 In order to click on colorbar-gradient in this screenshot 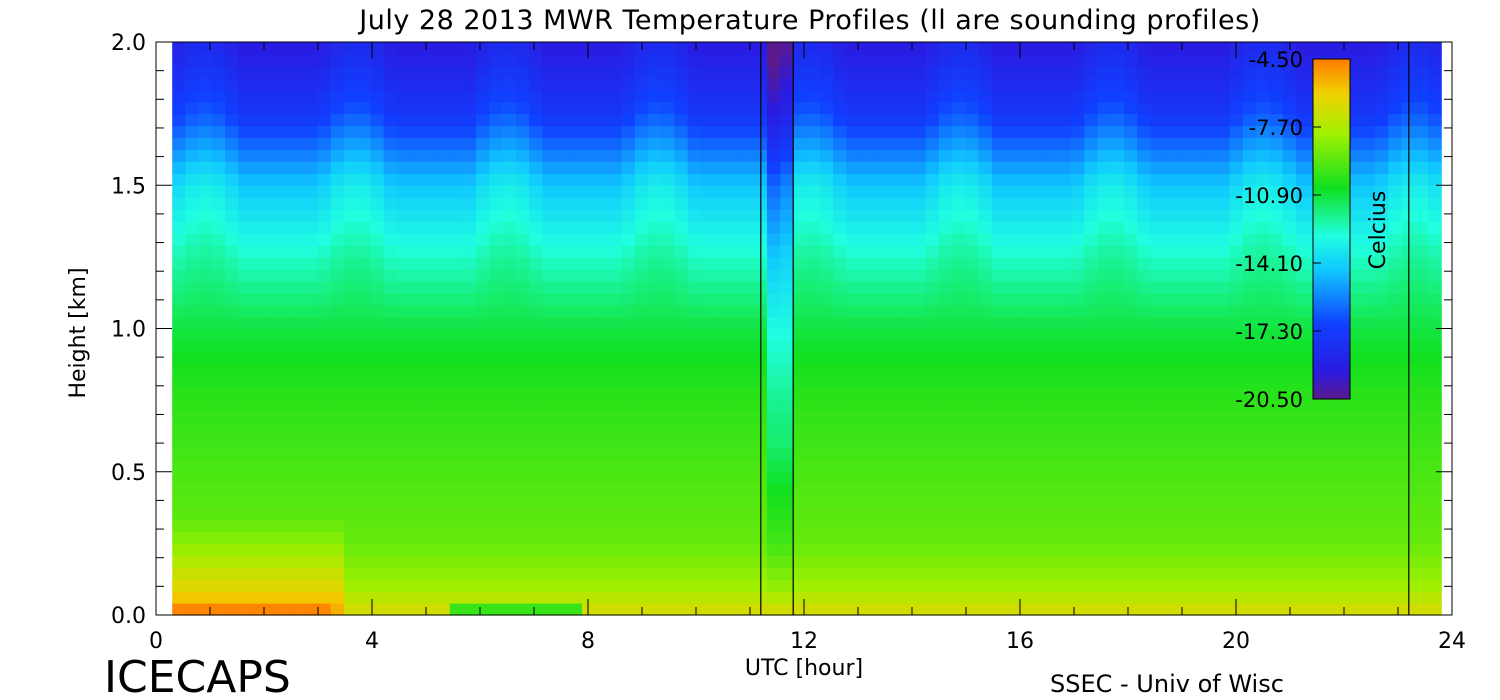, I will do `click(1331, 229)`.